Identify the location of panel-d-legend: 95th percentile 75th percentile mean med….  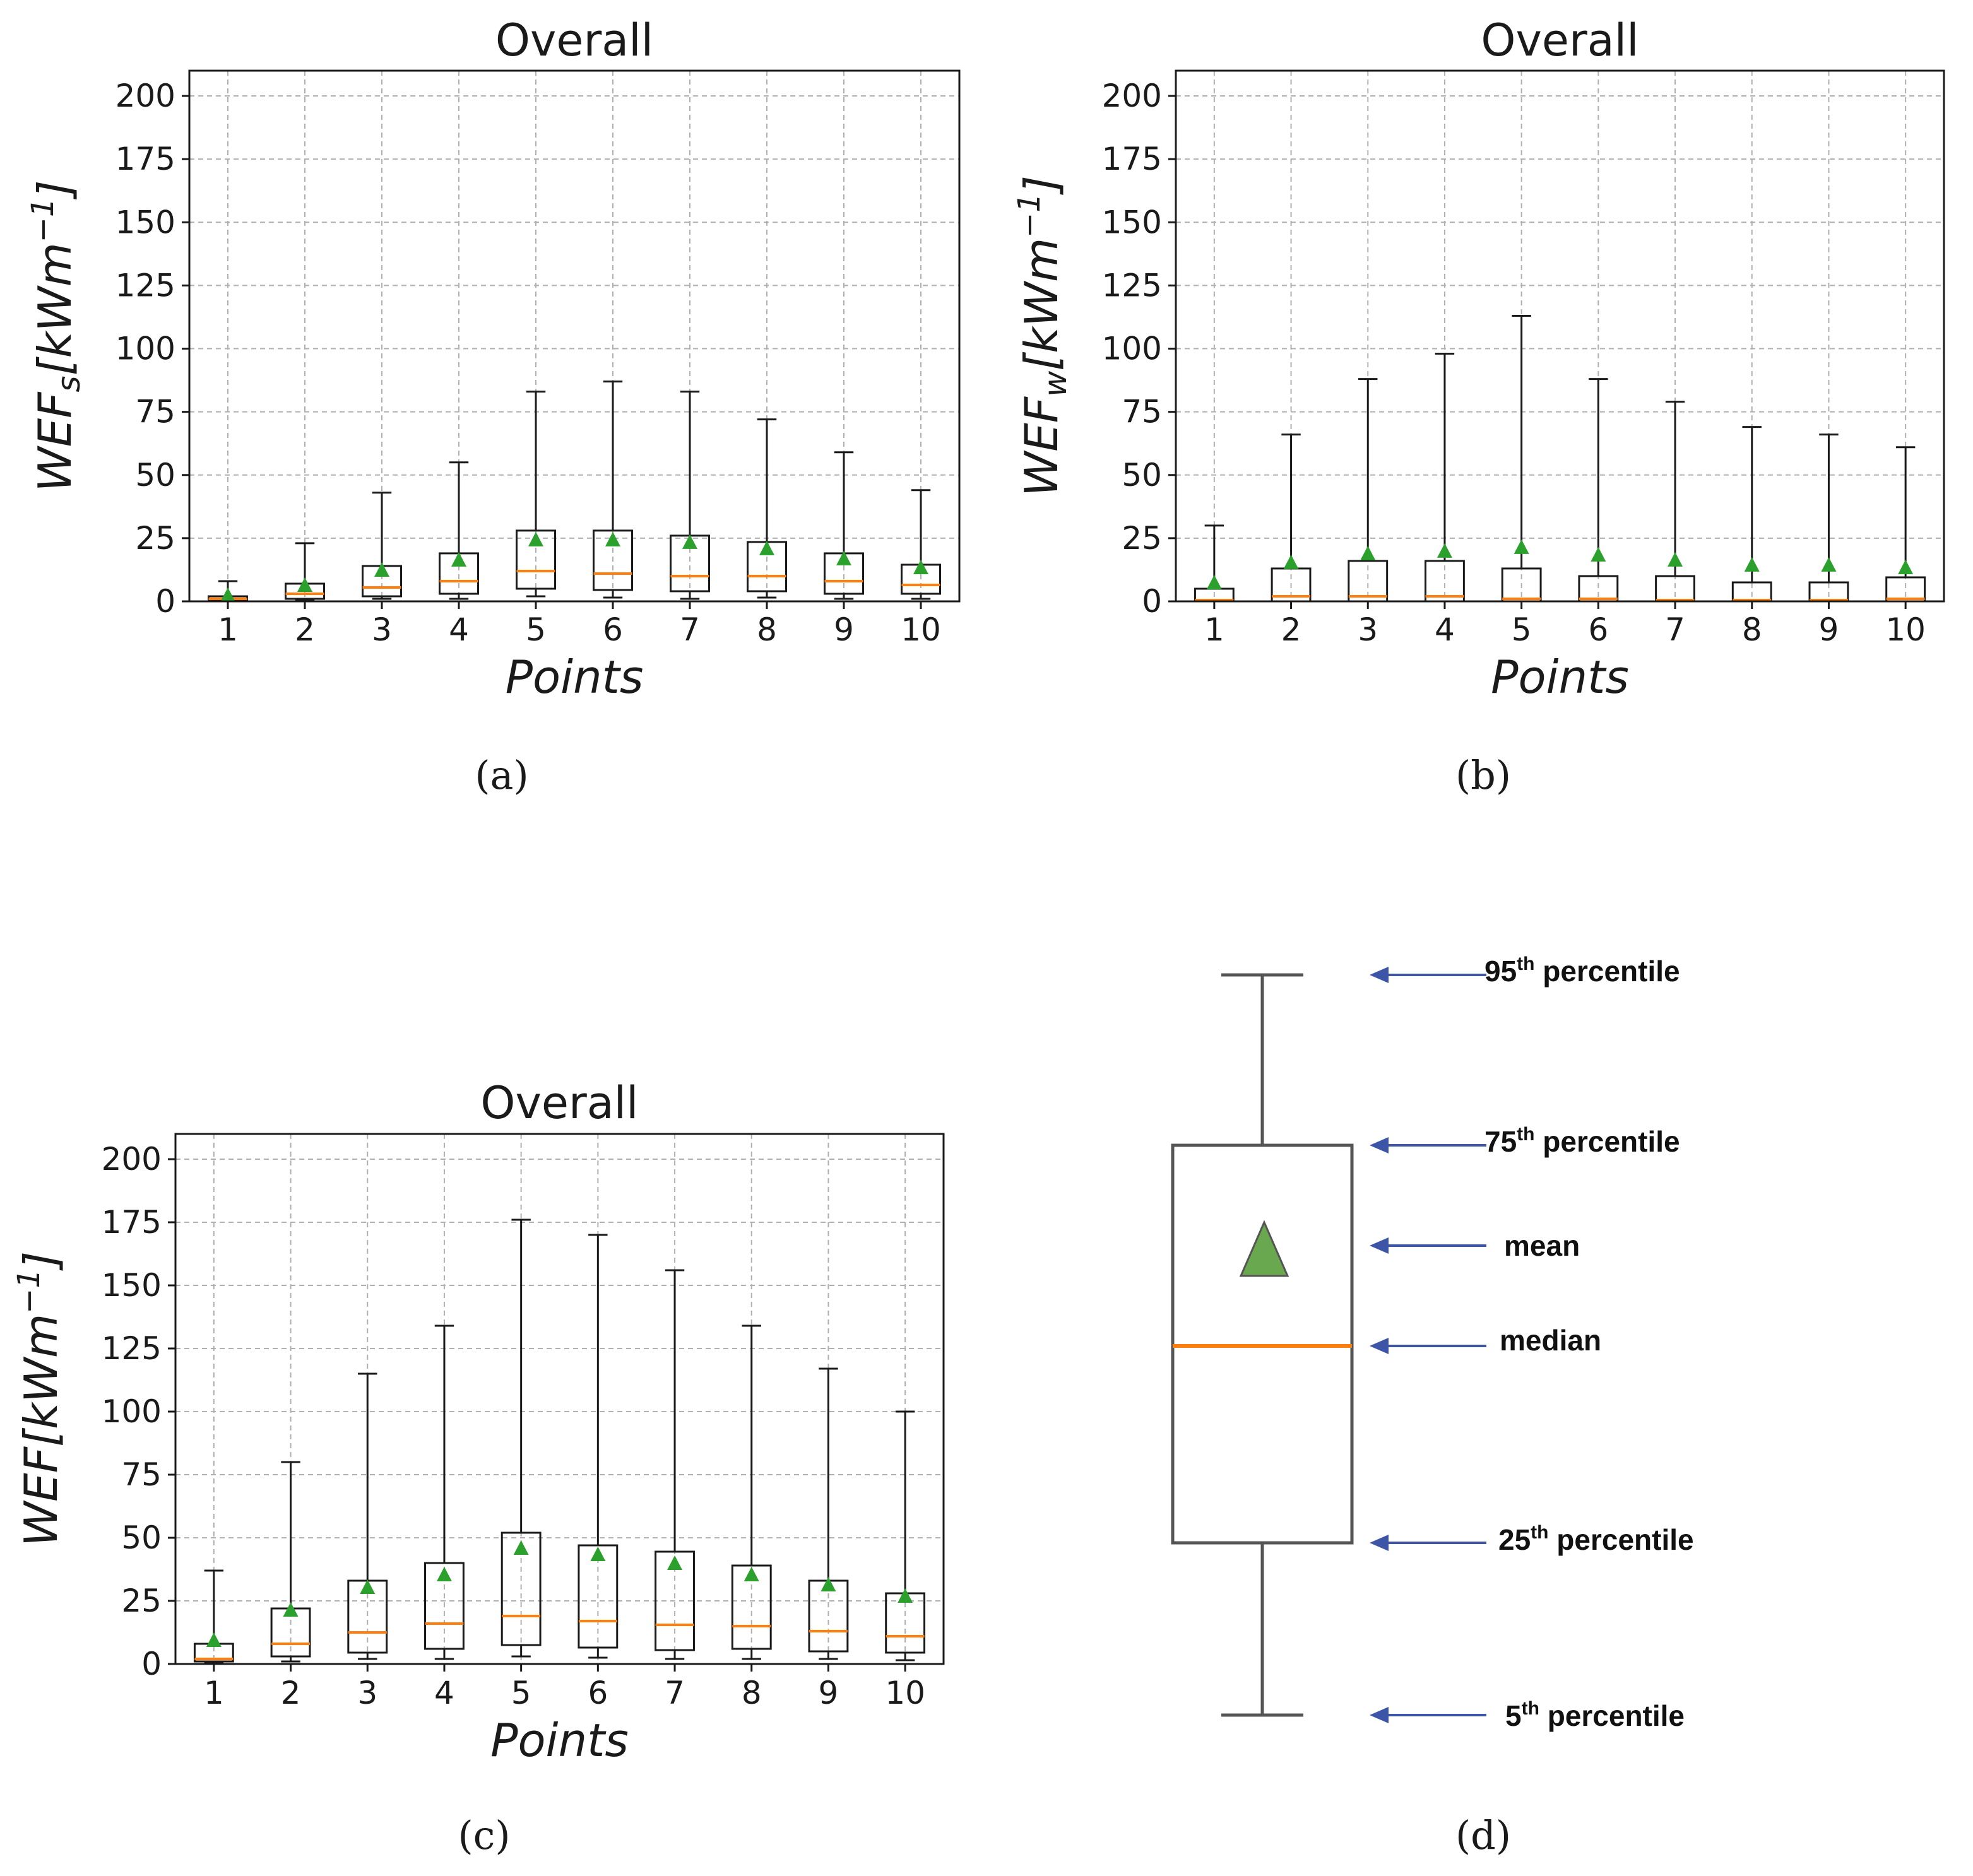
(1432, 1406).